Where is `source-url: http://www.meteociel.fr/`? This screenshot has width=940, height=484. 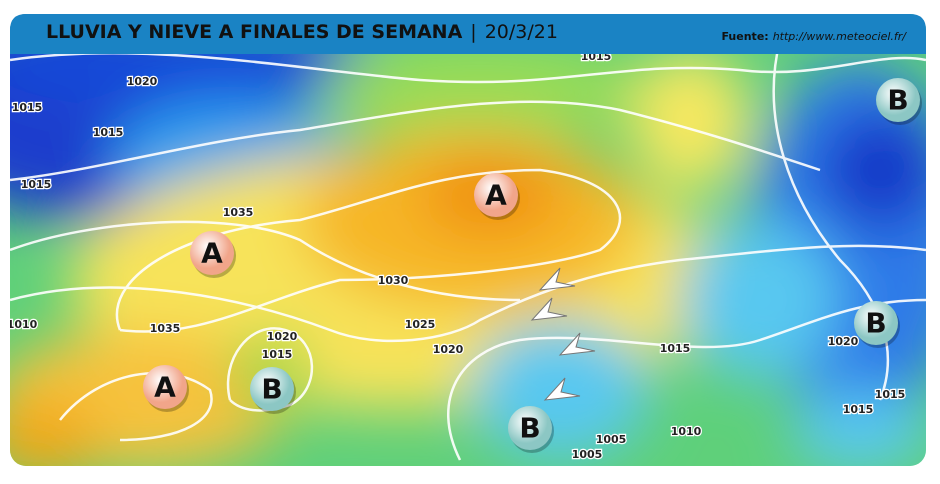
source-url: http://www.meteociel.fr/ is located at coordinates (840, 36).